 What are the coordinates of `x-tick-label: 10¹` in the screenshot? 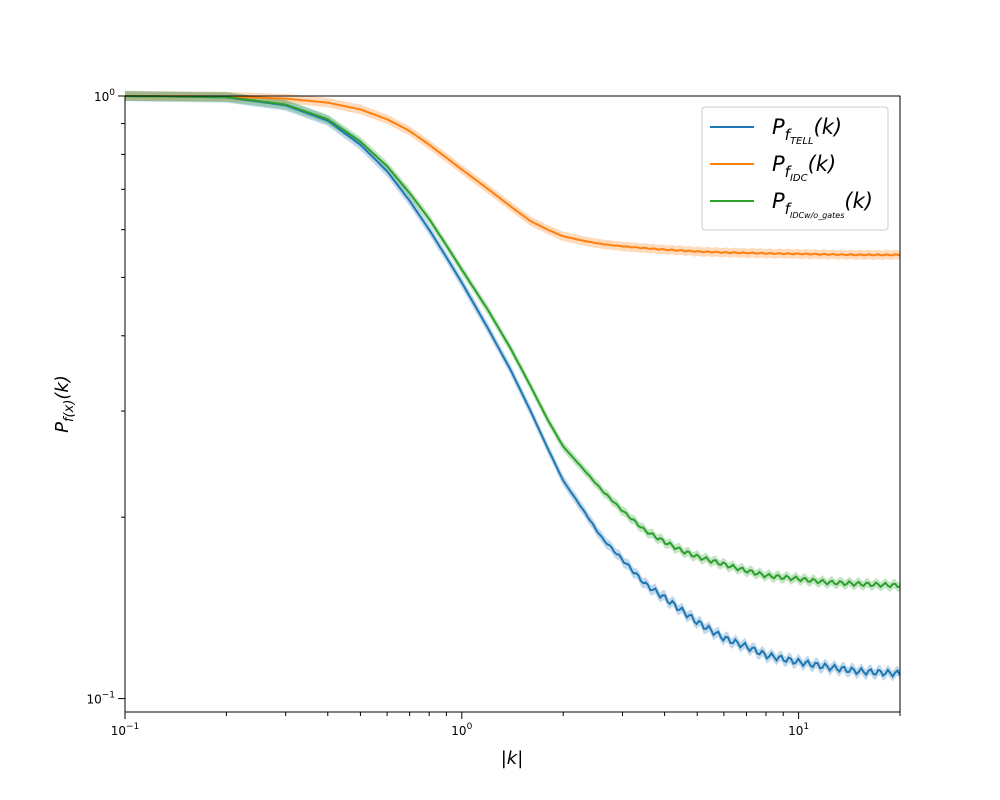 It's located at (798, 730).